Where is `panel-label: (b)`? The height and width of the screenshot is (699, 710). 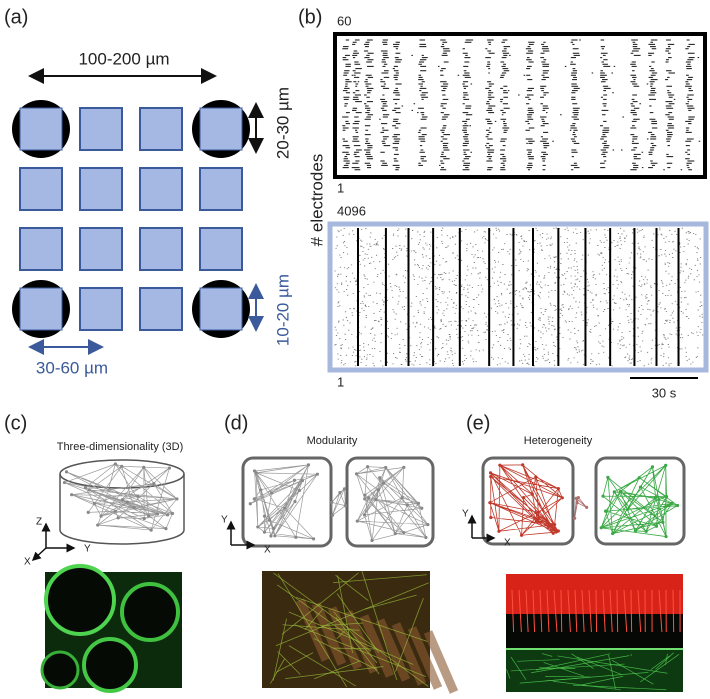
panel-label: (b) is located at coordinates (310, 17).